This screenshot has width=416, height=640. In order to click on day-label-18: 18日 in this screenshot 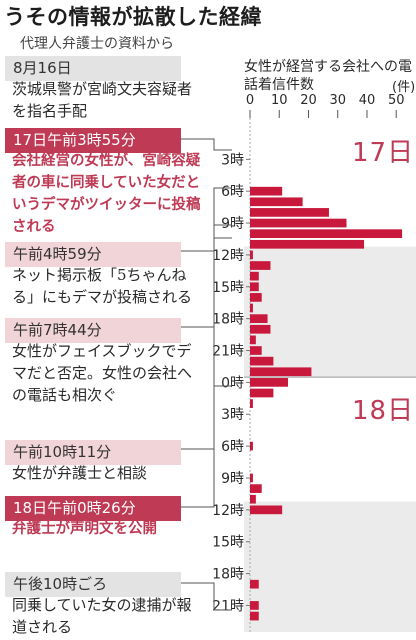, I will do `click(383, 411)`.